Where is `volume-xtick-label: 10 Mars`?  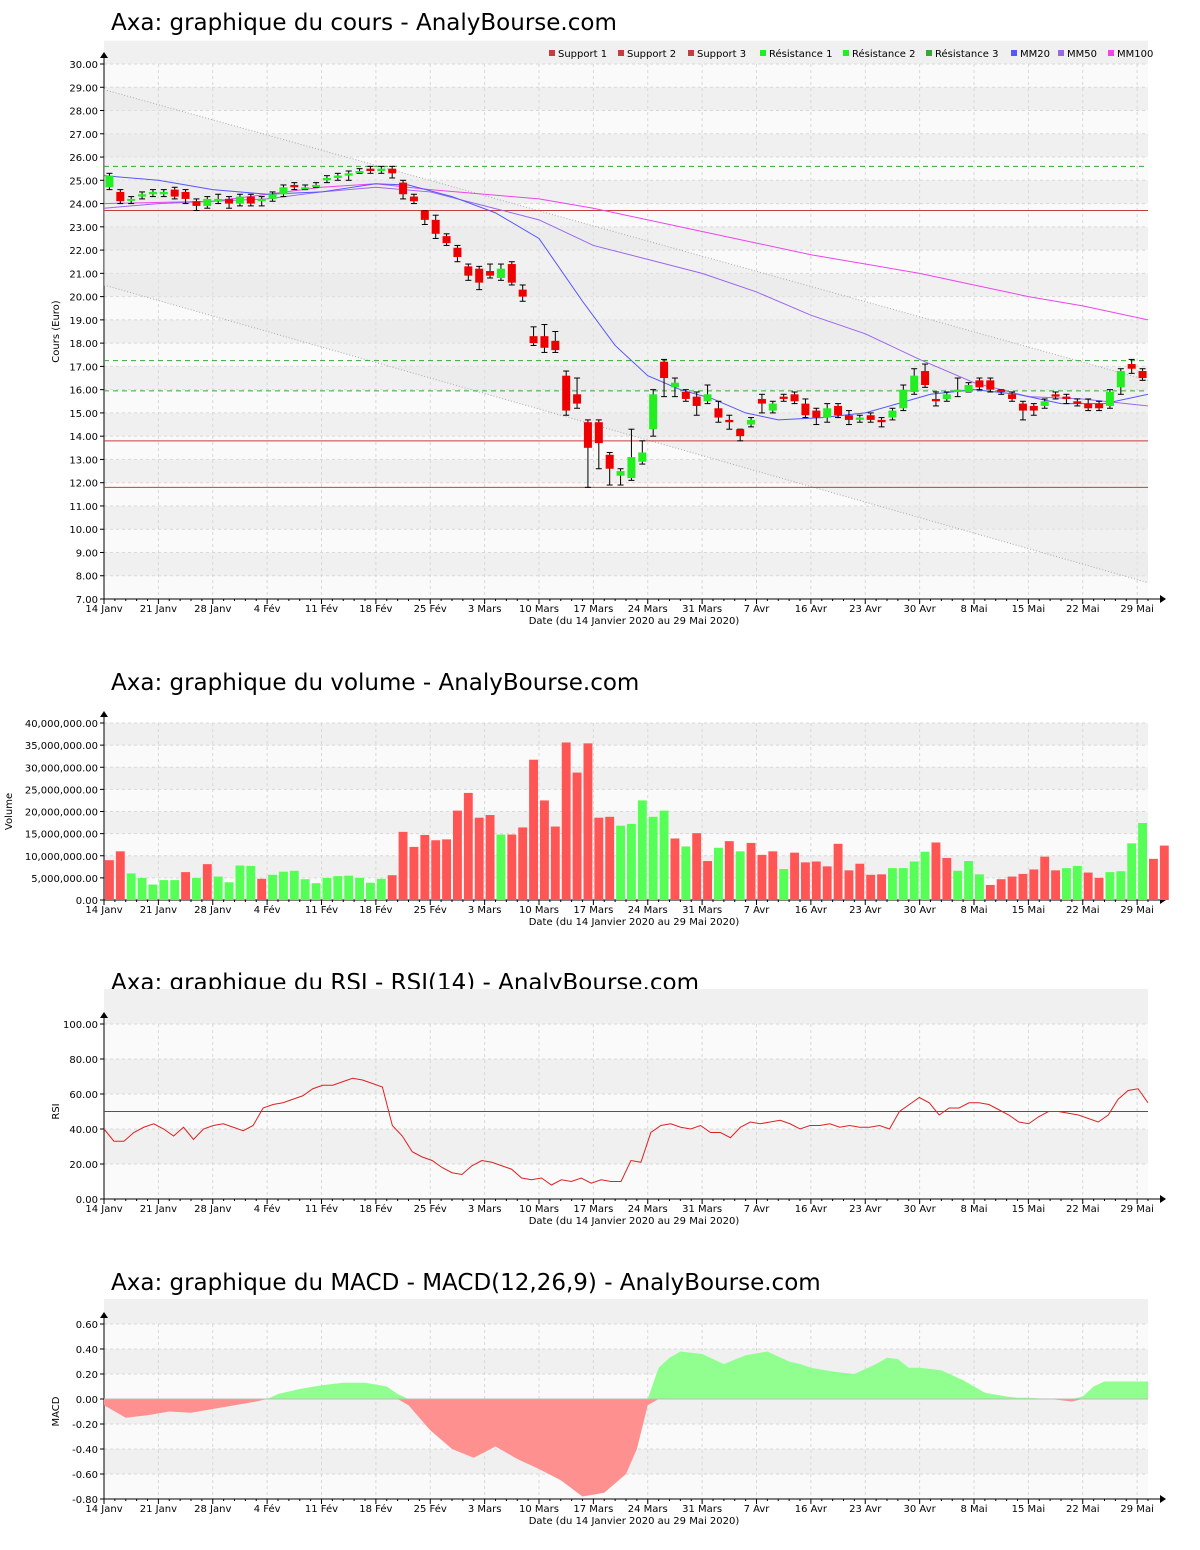 volume-xtick-label: 10 Mars is located at coordinates (539, 910).